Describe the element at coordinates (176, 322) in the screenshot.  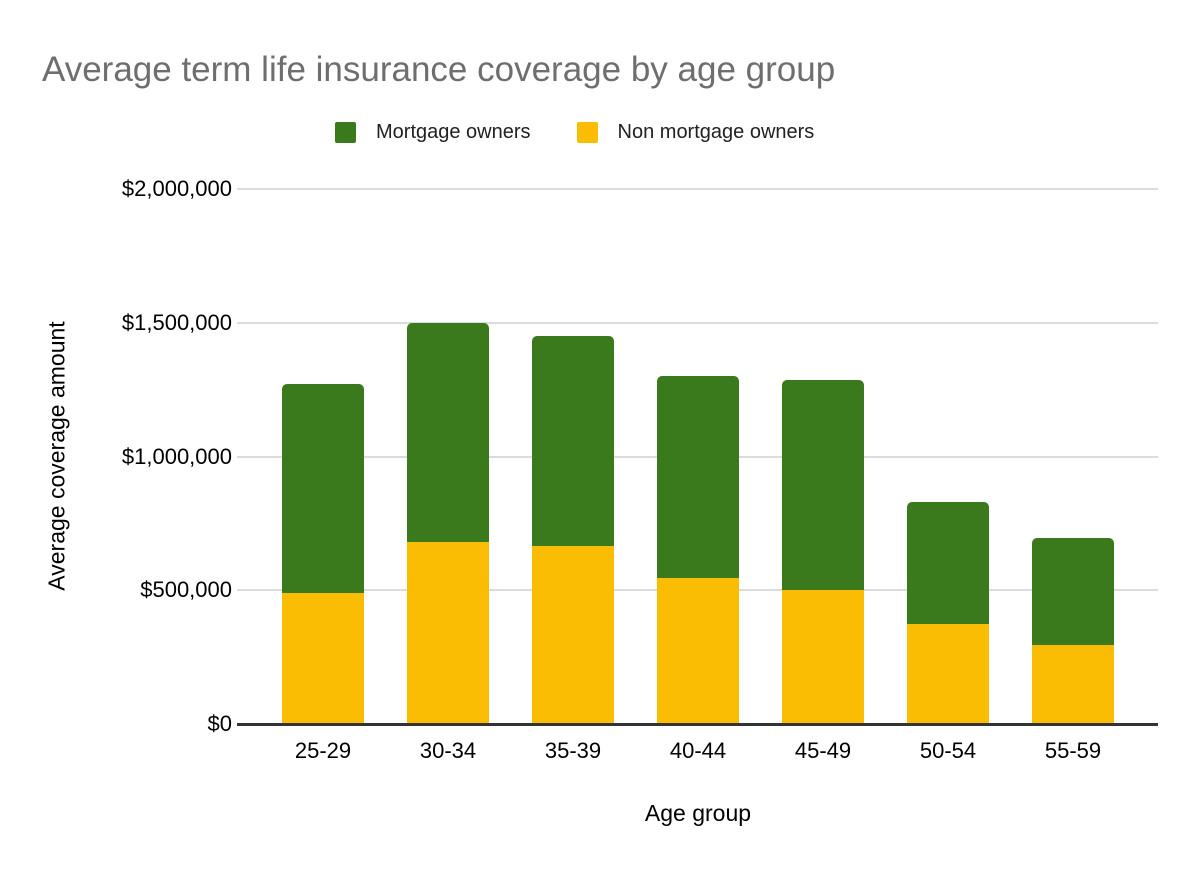
I see `y-tick-label: $1,500,000` at that location.